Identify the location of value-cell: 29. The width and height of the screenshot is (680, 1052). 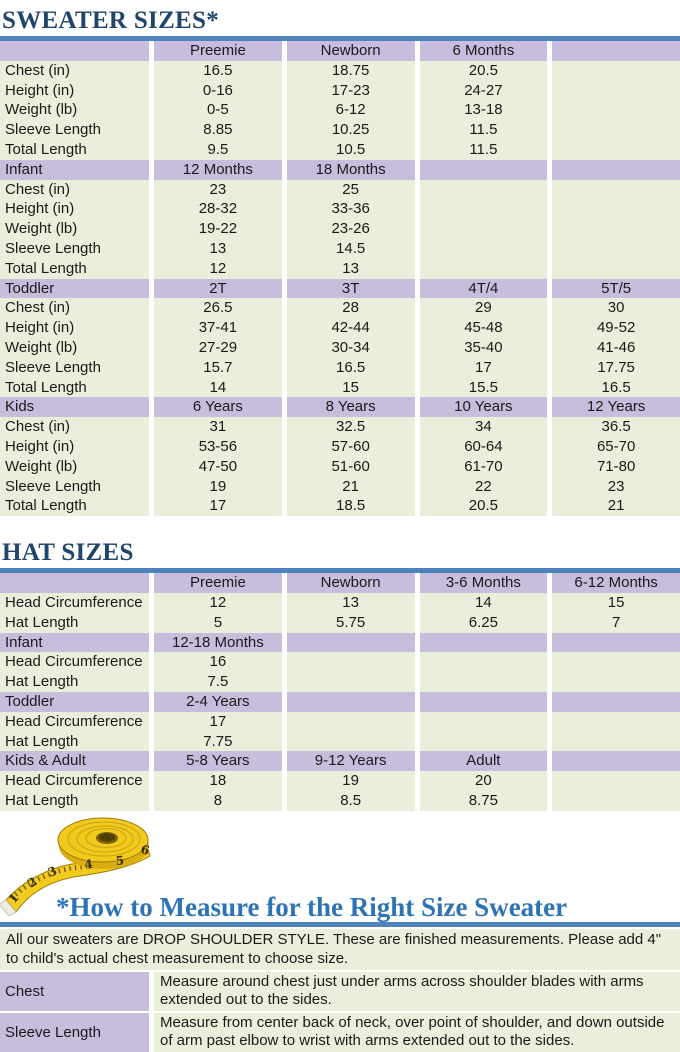
(483, 308).